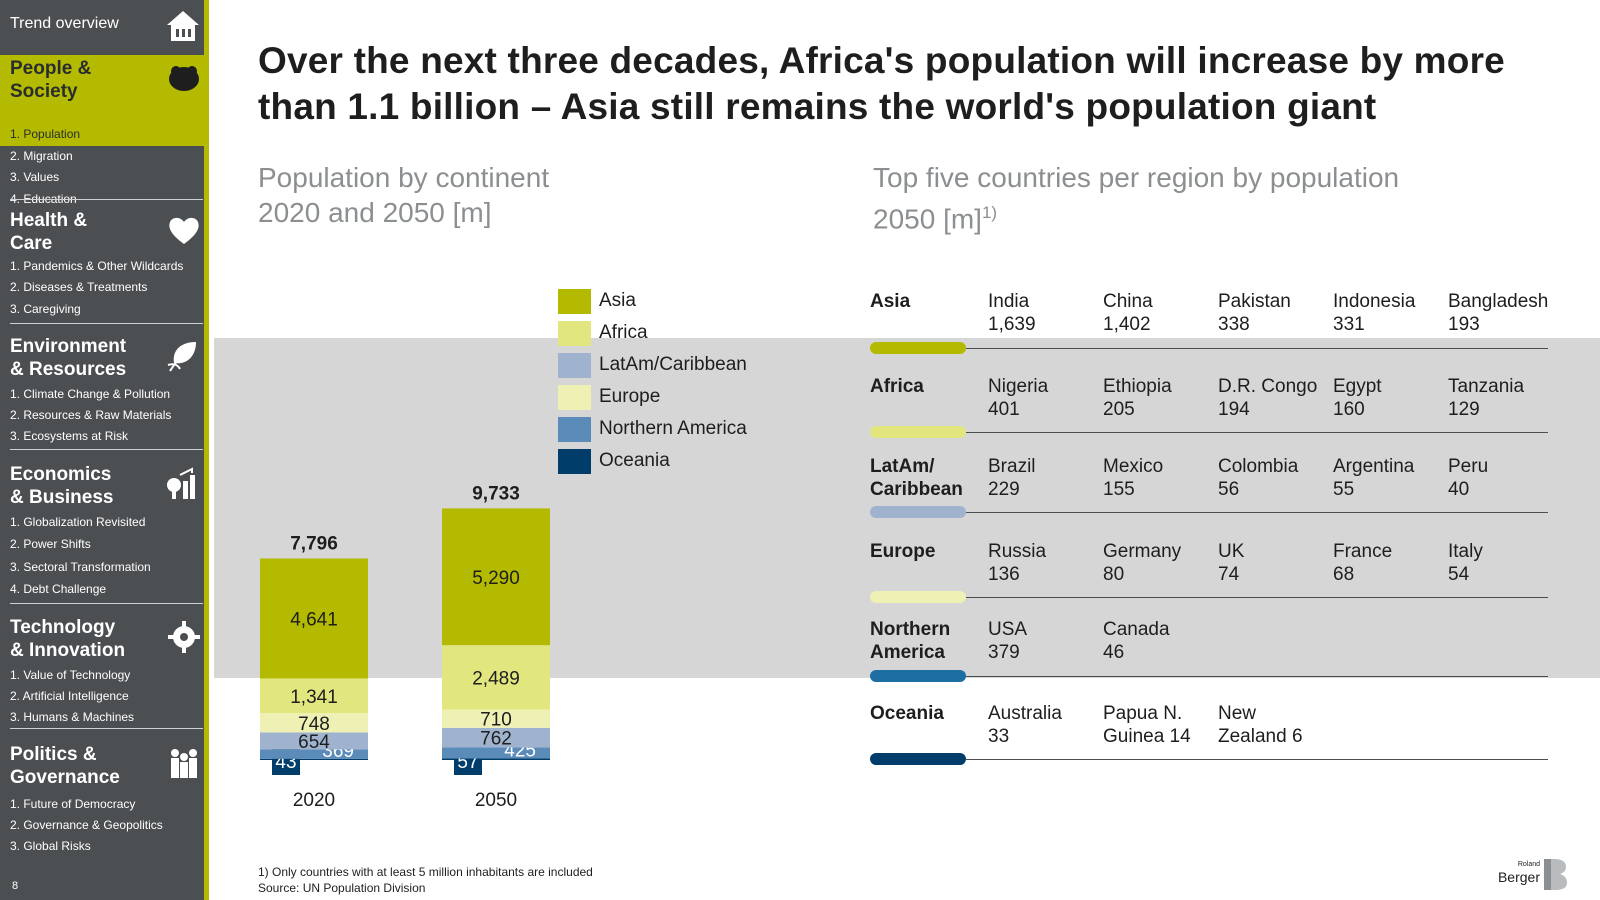 The height and width of the screenshot is (900, 1600). I want to click on sidebar-item: 3. Global Risks, so click(50, 846).